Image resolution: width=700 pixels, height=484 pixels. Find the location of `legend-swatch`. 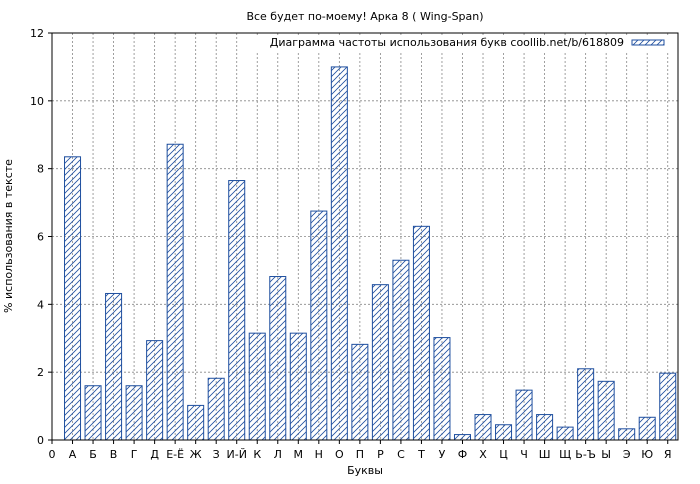

legend-swatch is located at coordinates (648, 42).